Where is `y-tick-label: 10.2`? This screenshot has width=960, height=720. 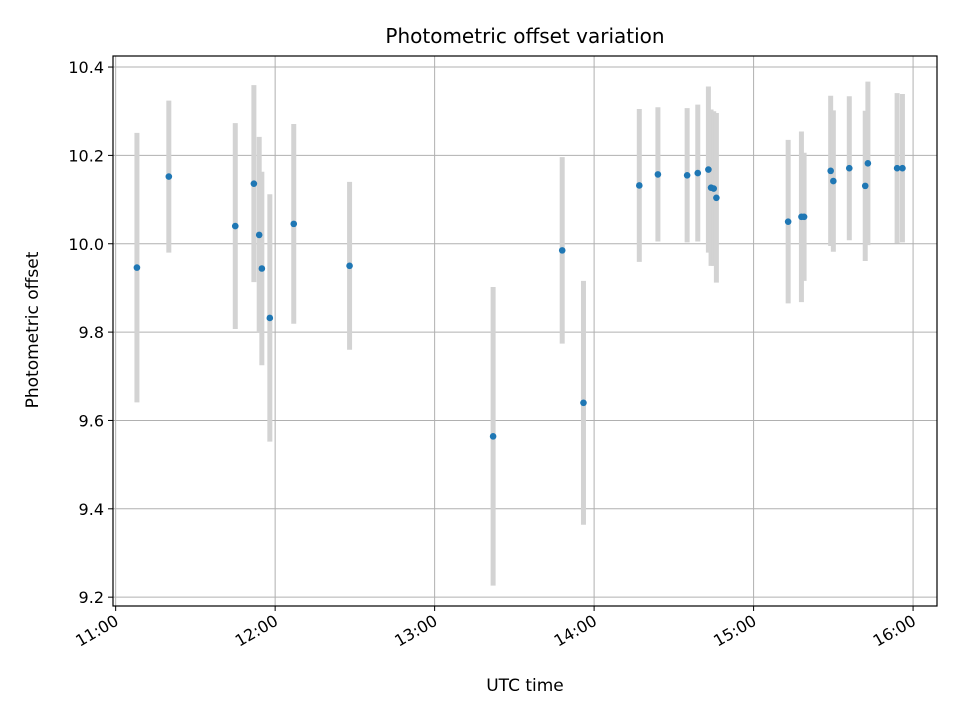
y-tick-label: 10.2 is located at coordinates (86, 155).